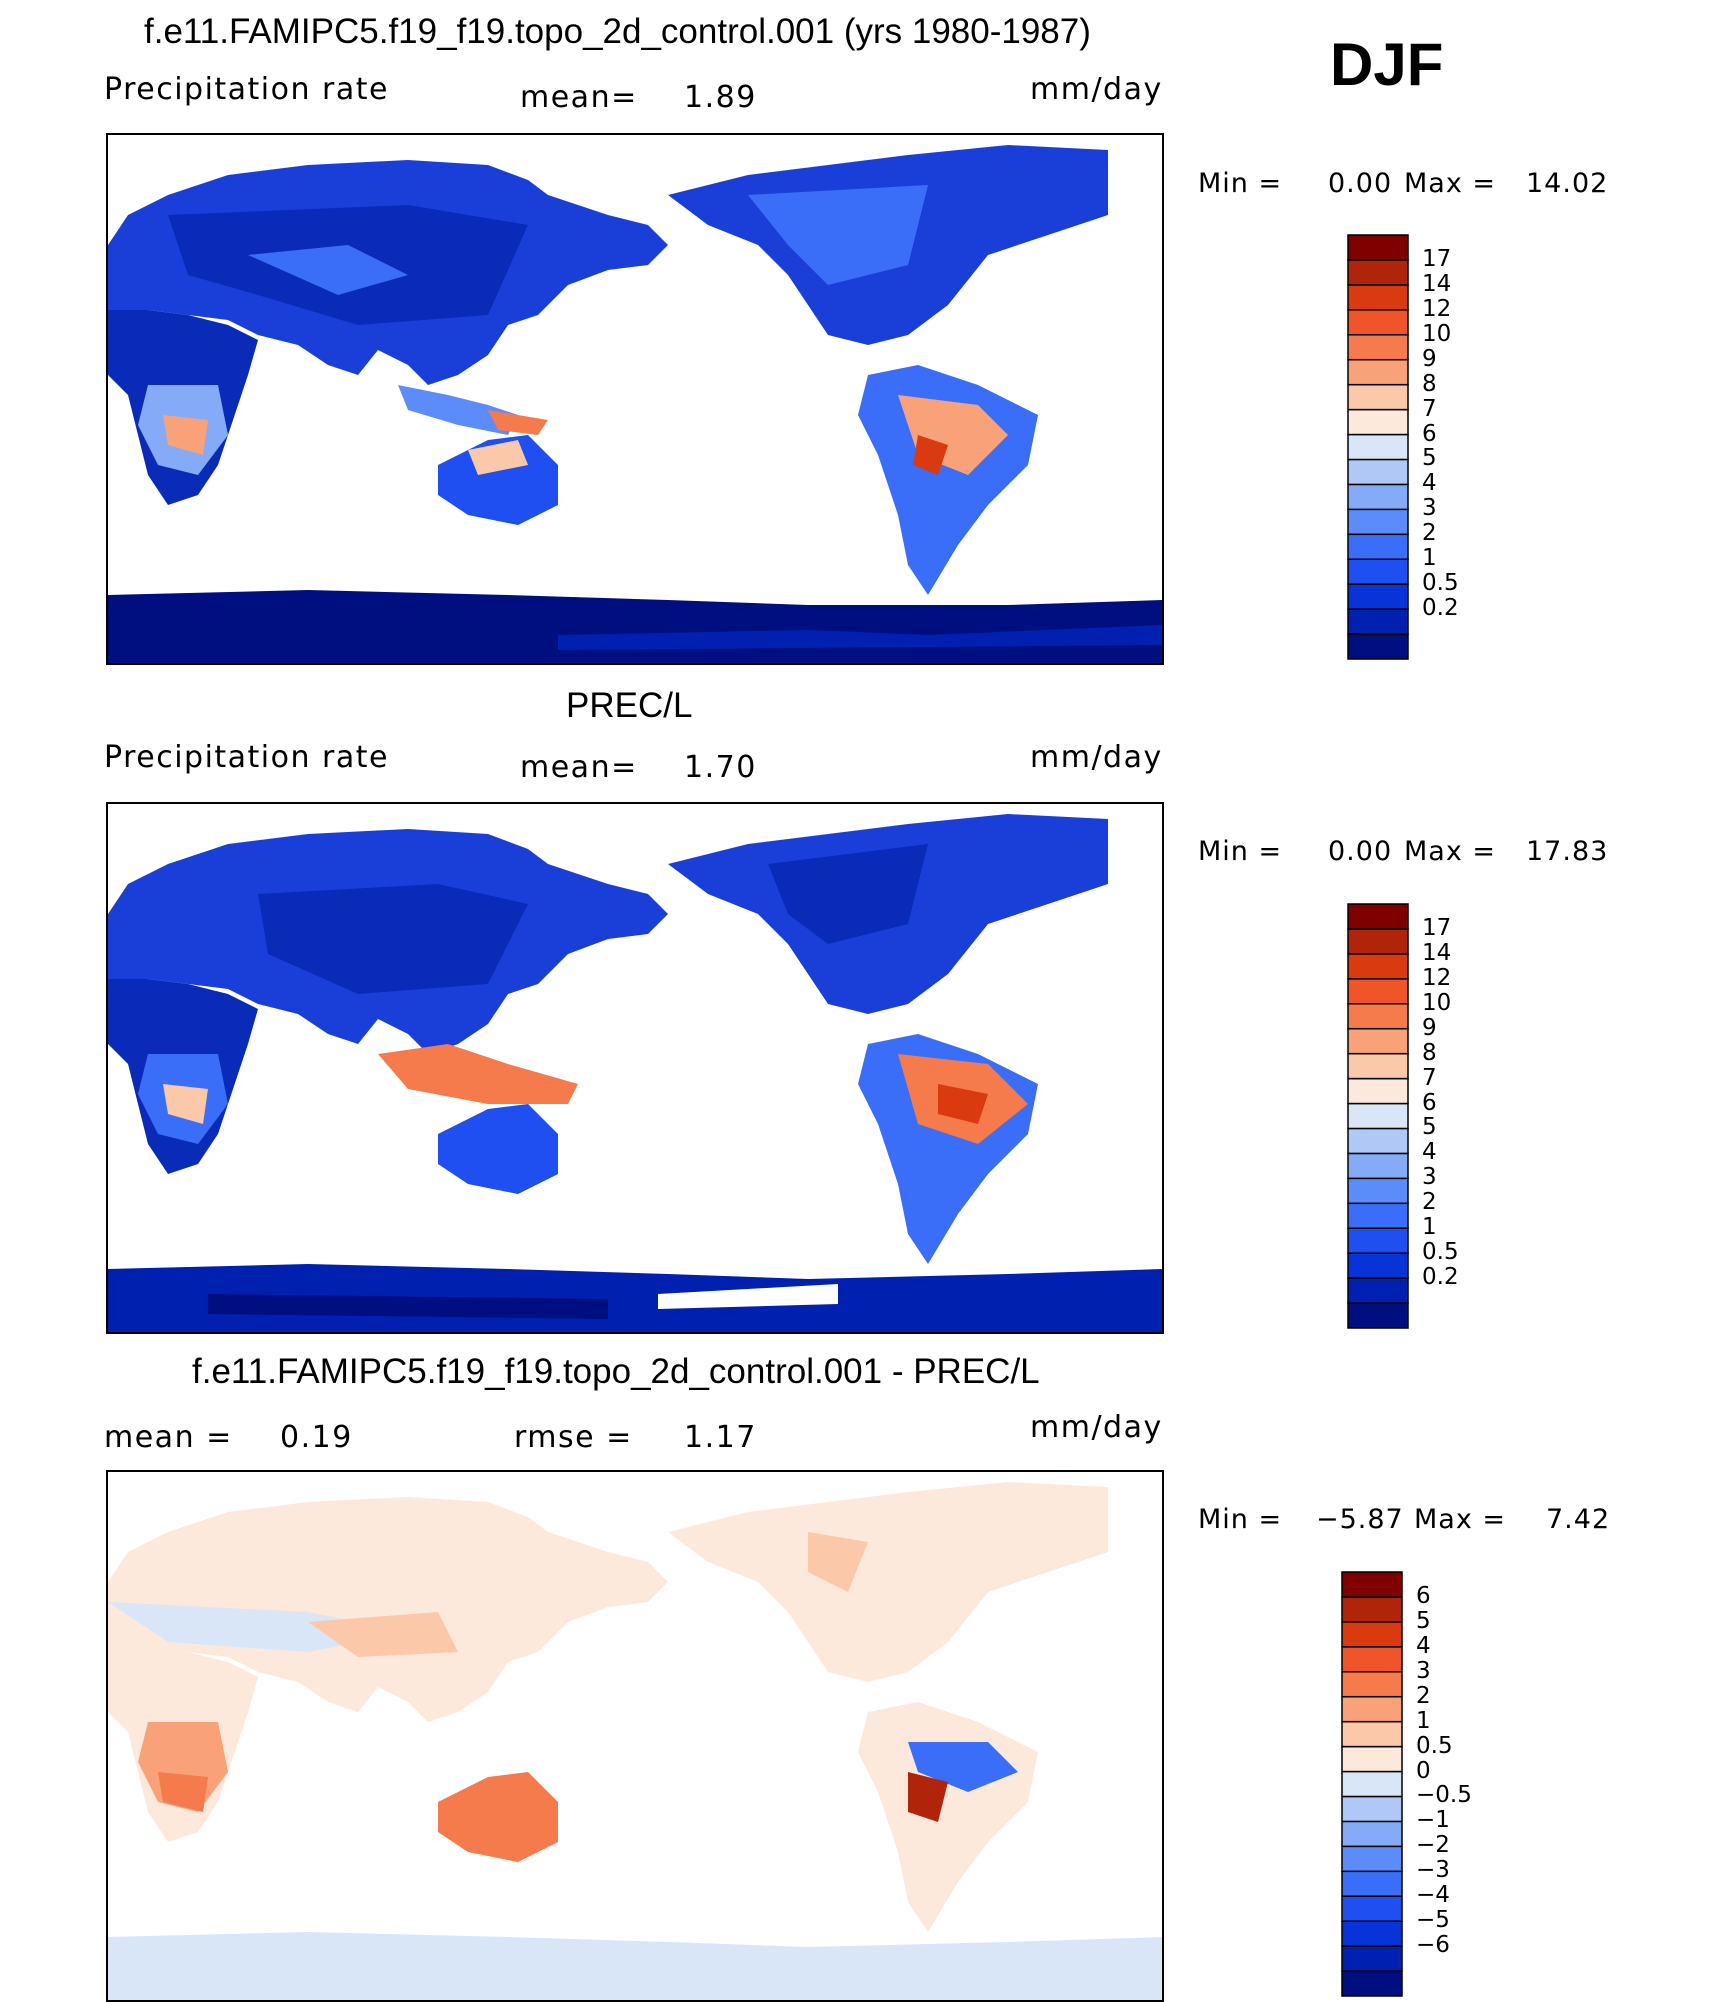 This screenshot has width=1710, height=2002. Describe the element at coordinates (1423, 1720) in the screenshot. I see `colorbar-3-tick-label: 1` at that location.